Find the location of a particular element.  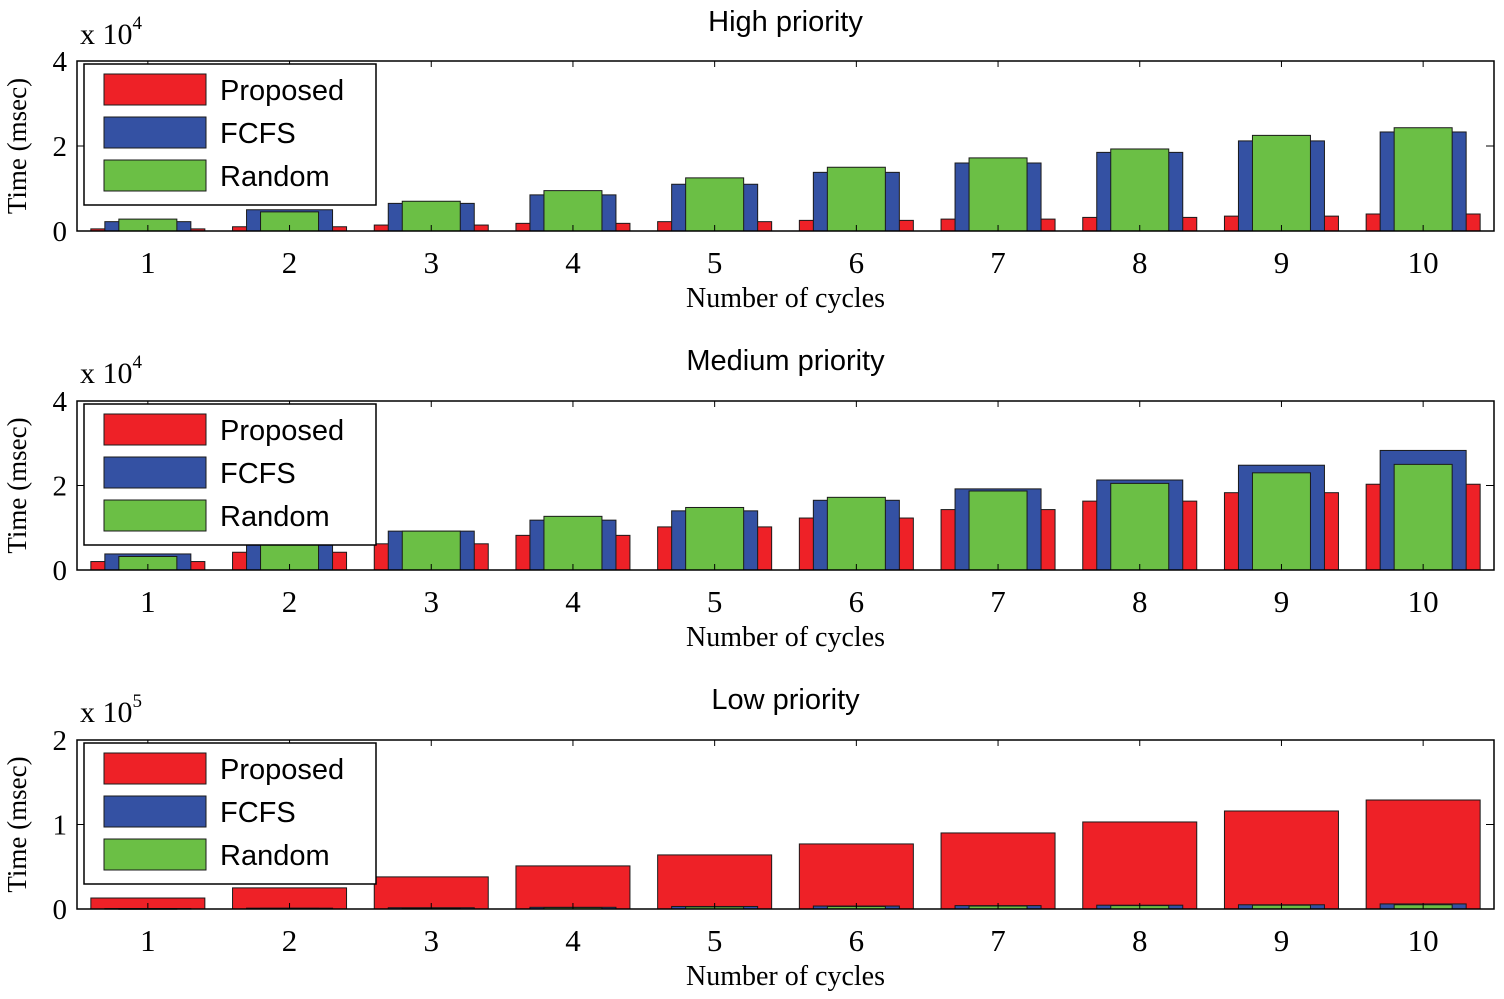

y-exponent-label: x 105 is located at coordinates (111, 710).